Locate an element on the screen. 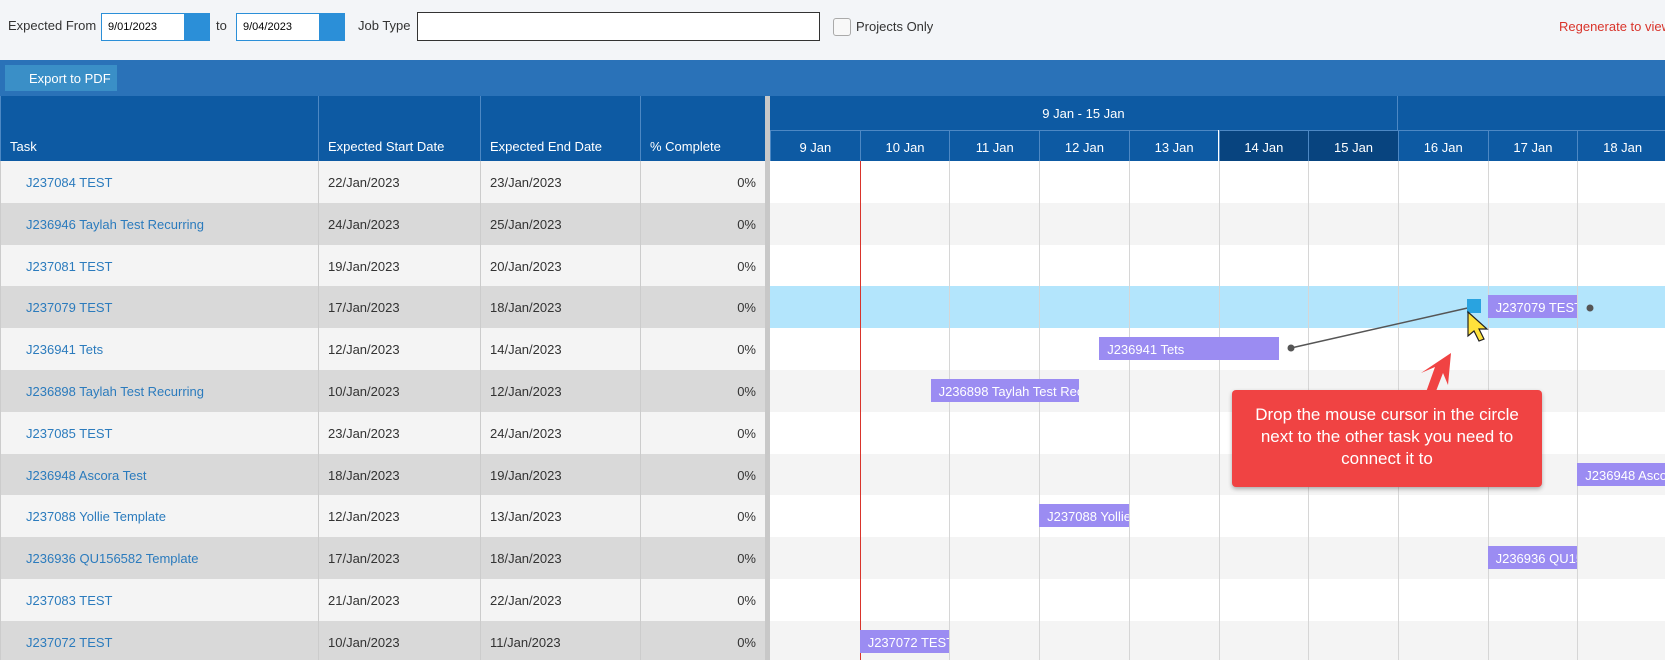 The image size is (1665, 660). table-row: J237079 TEST 17/Jan/2023 18/Jan/2023 0% is located at coordinates (382, 307).